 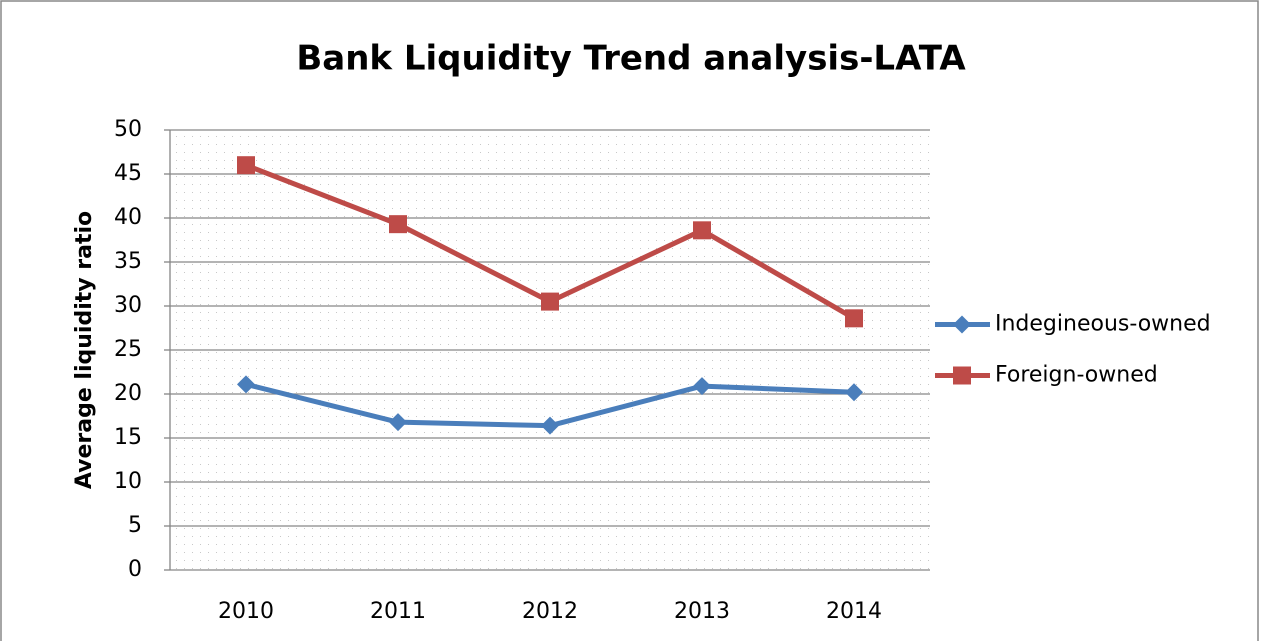 I want to click on y-tick-label: 45, so click(x=128, y=173).